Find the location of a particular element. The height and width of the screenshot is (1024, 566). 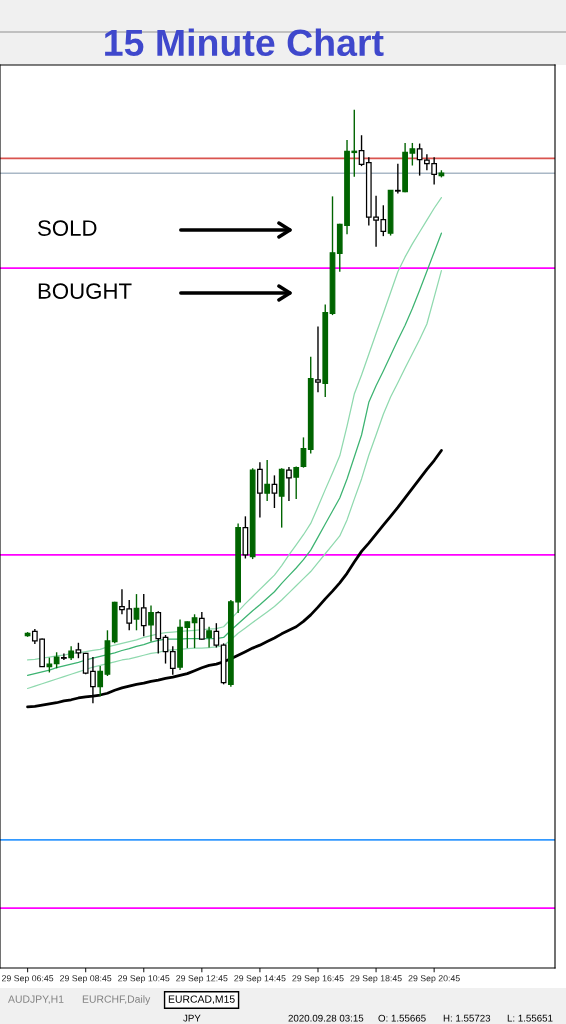

text: JPY is located at coordinates (192, 1018).